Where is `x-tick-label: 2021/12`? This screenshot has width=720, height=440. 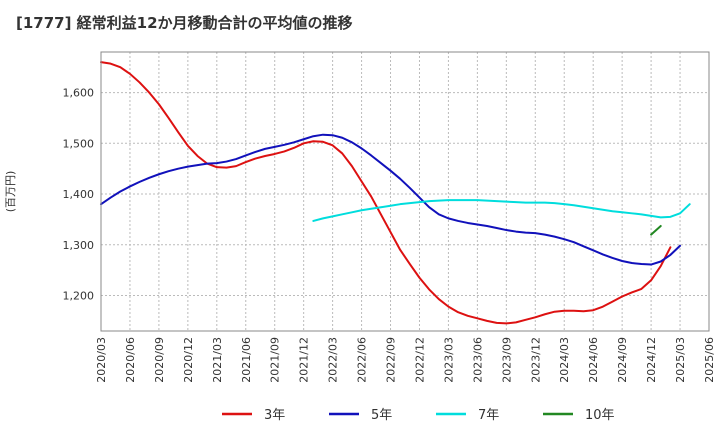
x-tick-label: 2021/12 is located at coordinates (304, 360).